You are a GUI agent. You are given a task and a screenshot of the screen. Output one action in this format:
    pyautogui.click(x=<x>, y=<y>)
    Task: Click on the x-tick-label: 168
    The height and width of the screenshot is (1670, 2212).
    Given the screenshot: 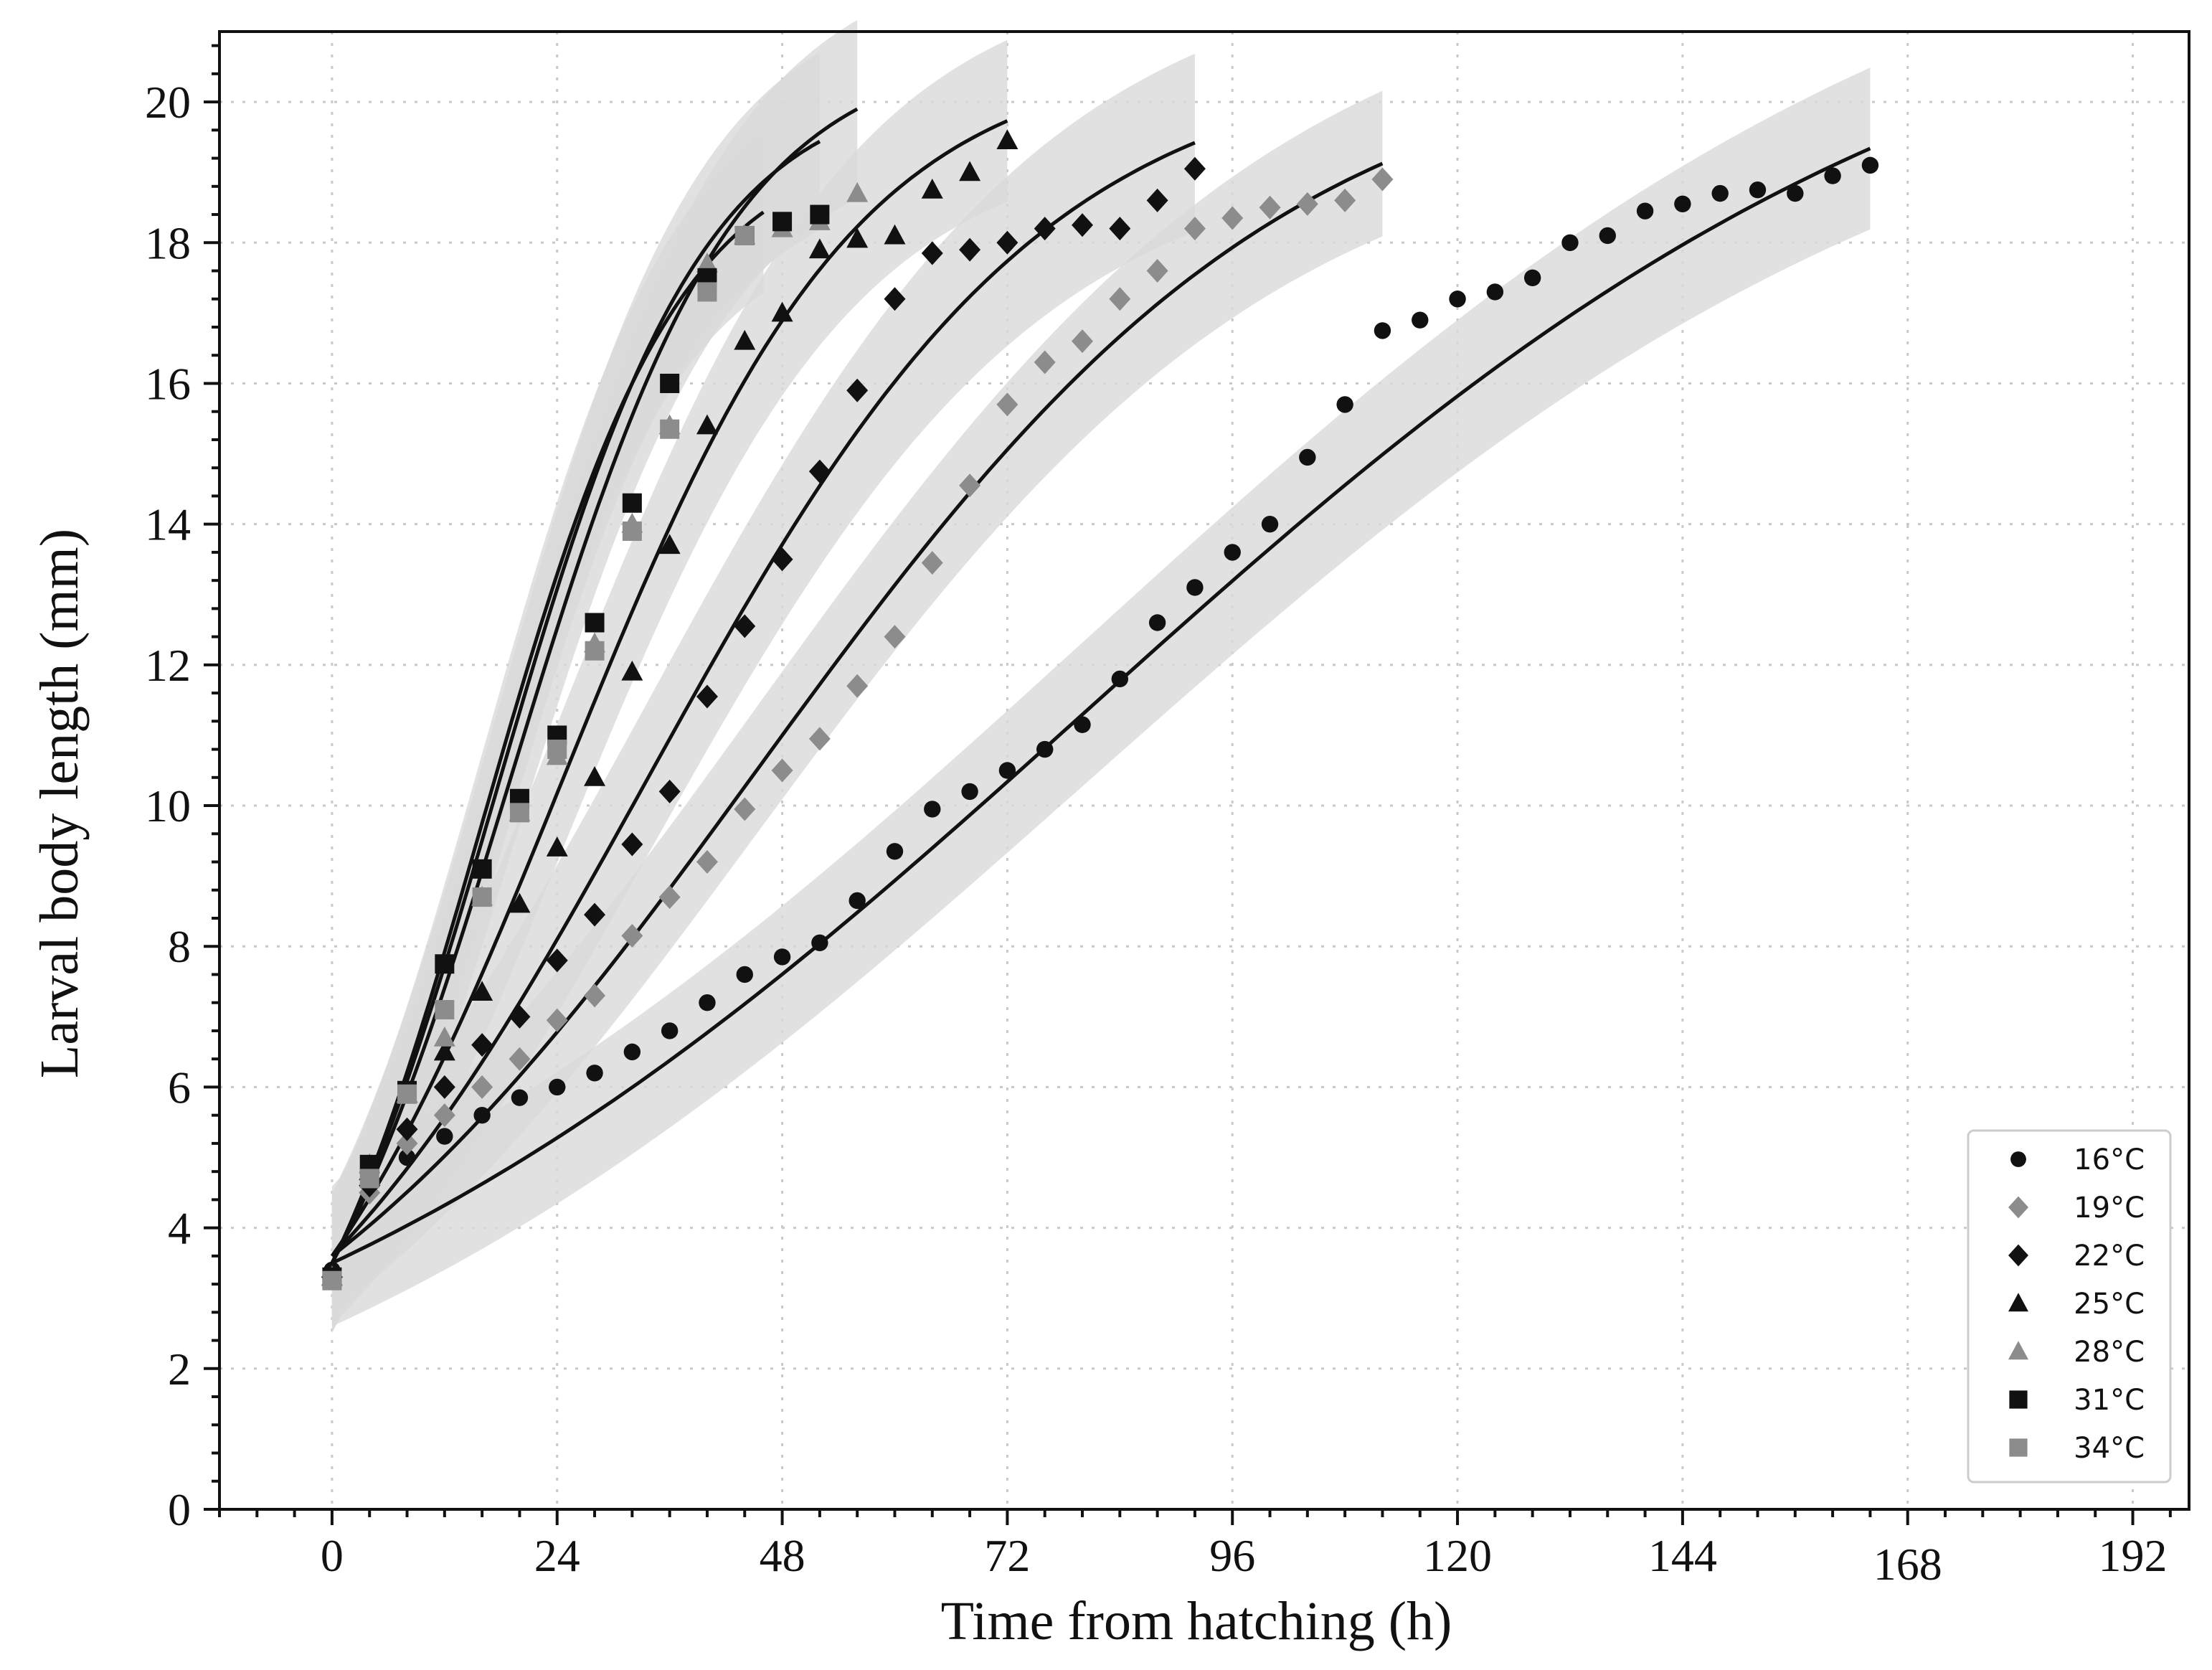 What is the action you would take?
    pyautogui.click(x=1907, y=1564)
    